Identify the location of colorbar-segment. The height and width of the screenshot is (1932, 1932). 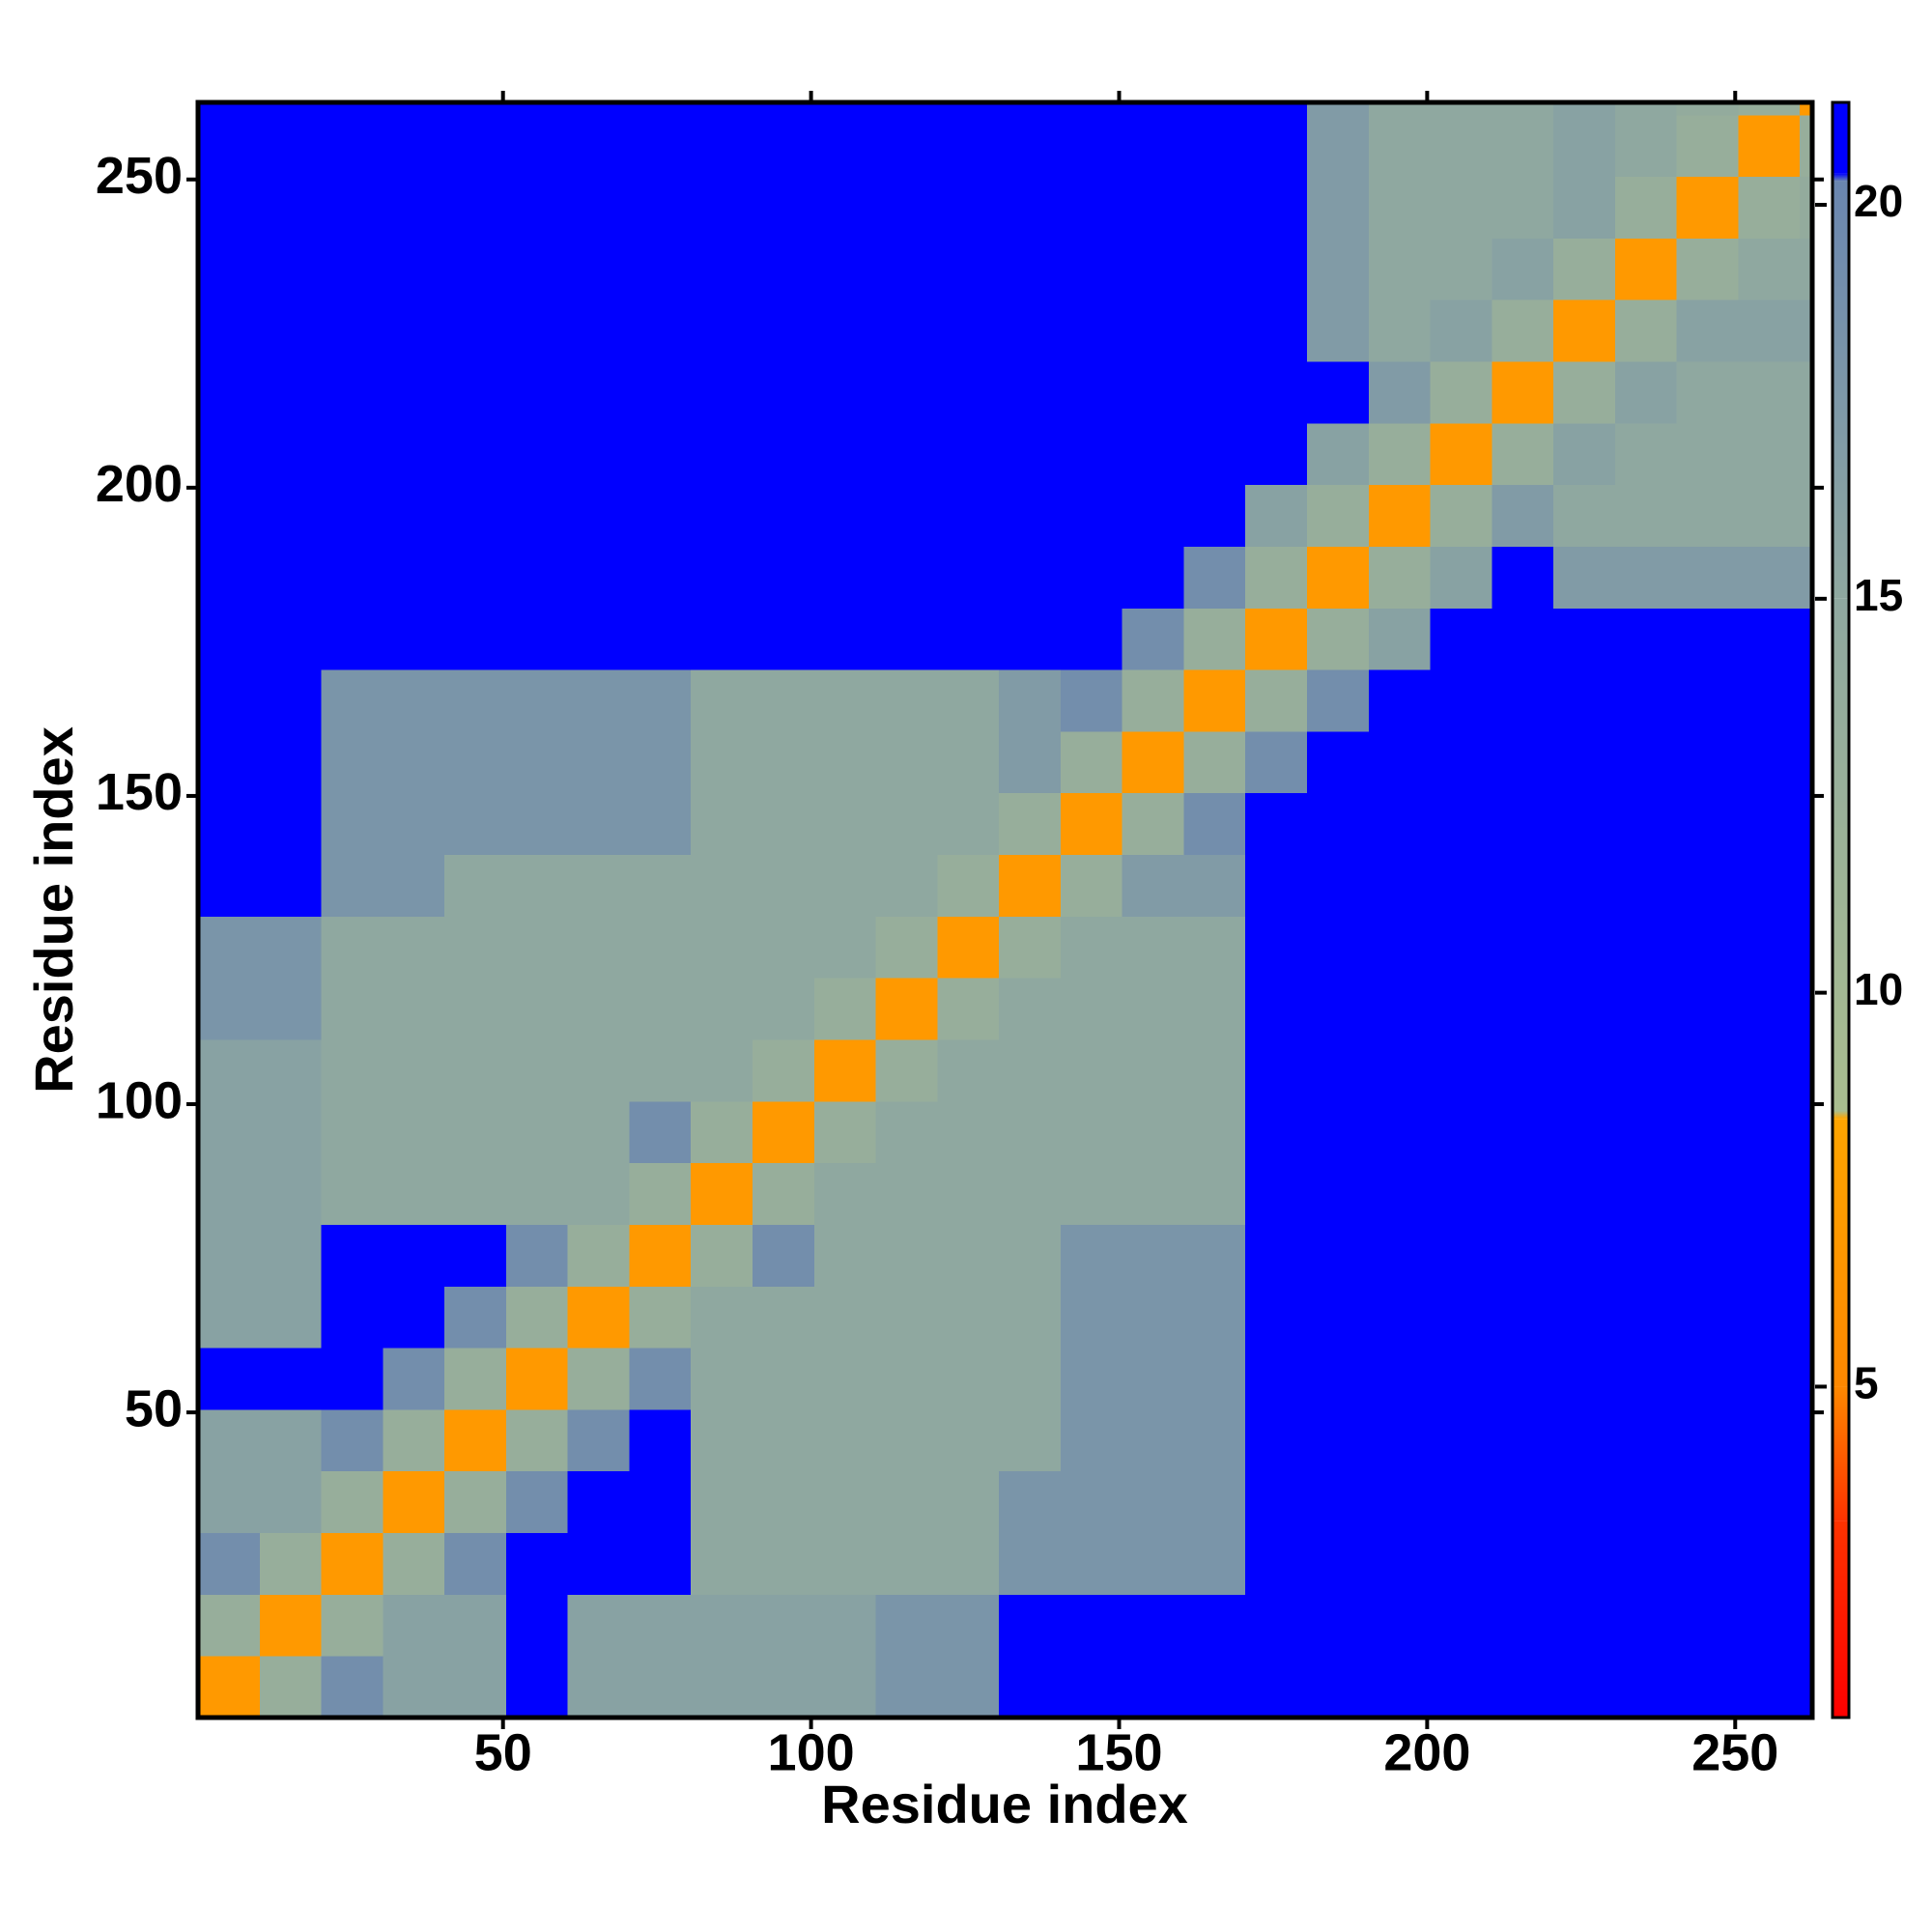
(1841, 1619).